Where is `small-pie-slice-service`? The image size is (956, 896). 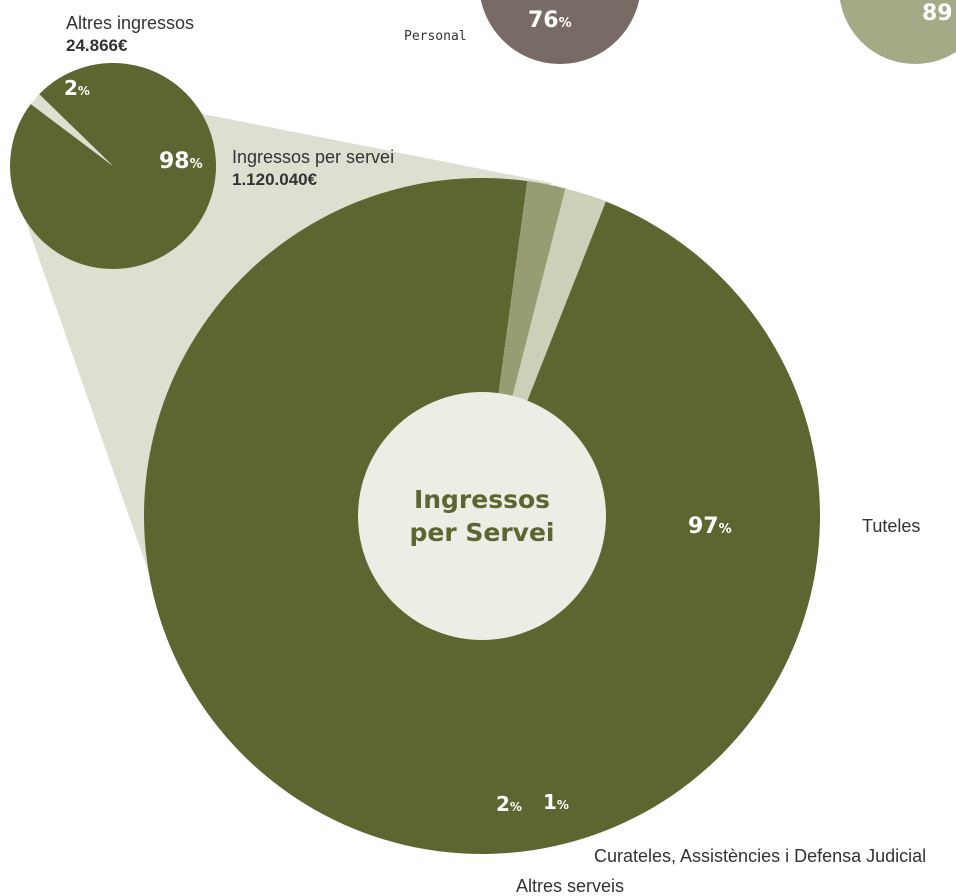 small-pie-slice-service is located at coordinates (113, 166).